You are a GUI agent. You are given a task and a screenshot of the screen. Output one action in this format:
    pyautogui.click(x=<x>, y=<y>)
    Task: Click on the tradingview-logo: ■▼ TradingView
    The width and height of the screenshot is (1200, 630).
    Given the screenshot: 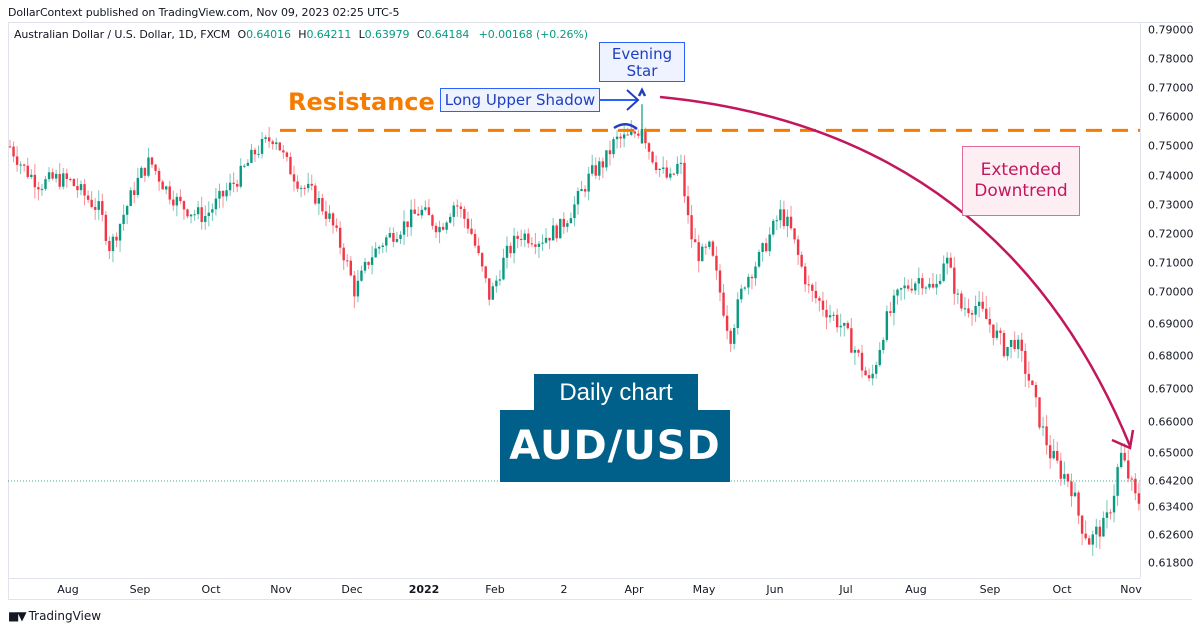 What is the action you would take?
    pyautogui.click(x=54, y=616)
    